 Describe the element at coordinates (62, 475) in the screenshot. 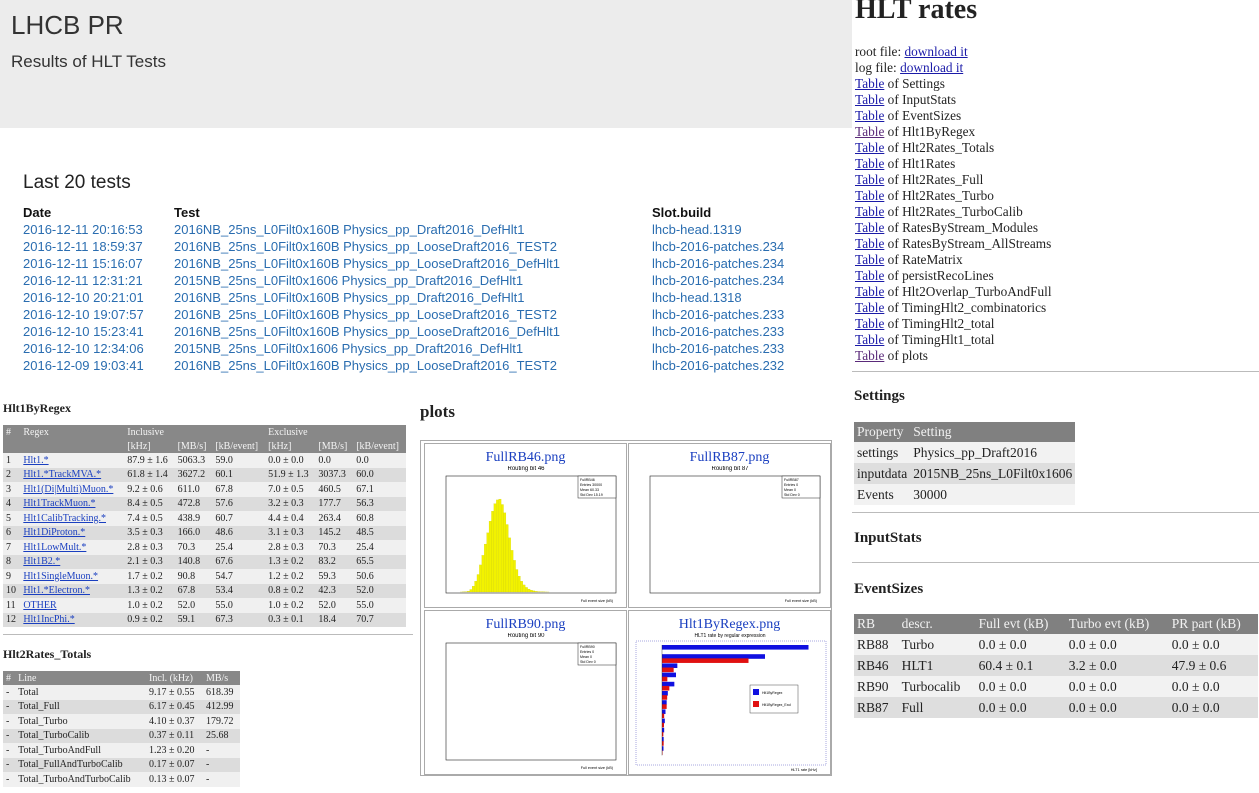

I see `regex-link: Hlt1.*TrackMVA.*` at that location.